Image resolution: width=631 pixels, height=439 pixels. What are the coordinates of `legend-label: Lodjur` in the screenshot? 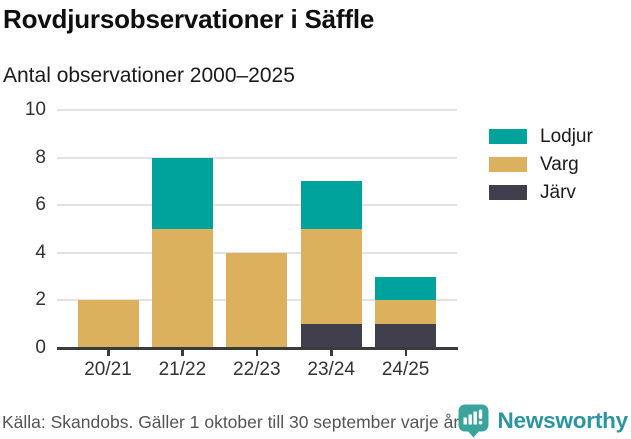 It's located at (566, 136).